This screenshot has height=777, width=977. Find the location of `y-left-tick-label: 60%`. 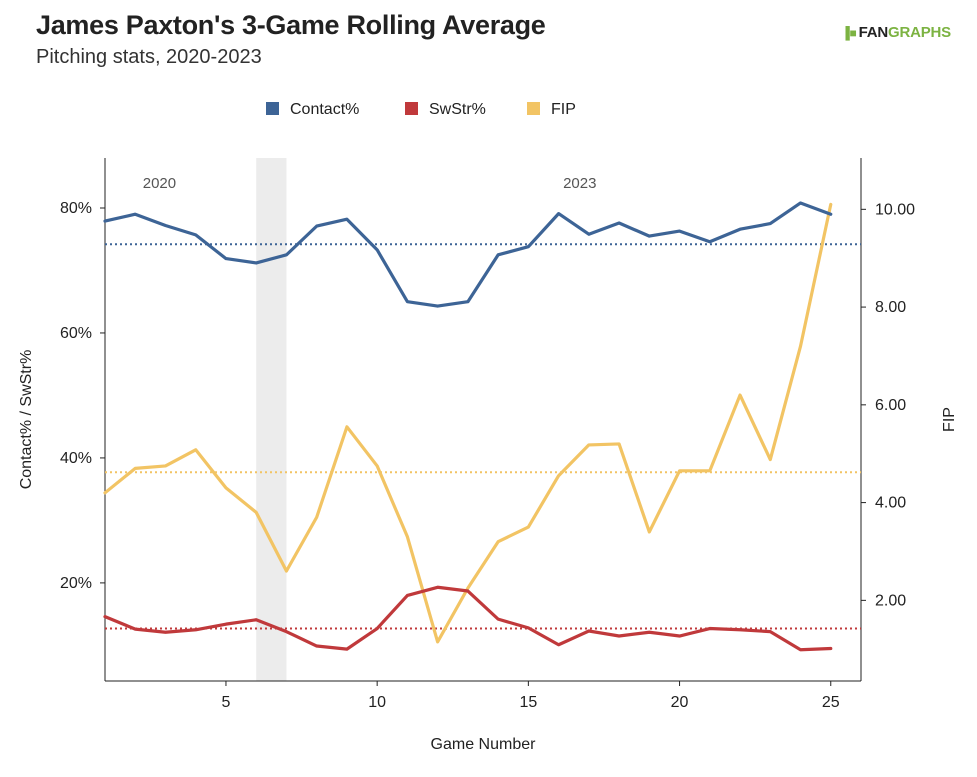

y-left-tick-label: 60% is located at coordinates (76, 333).